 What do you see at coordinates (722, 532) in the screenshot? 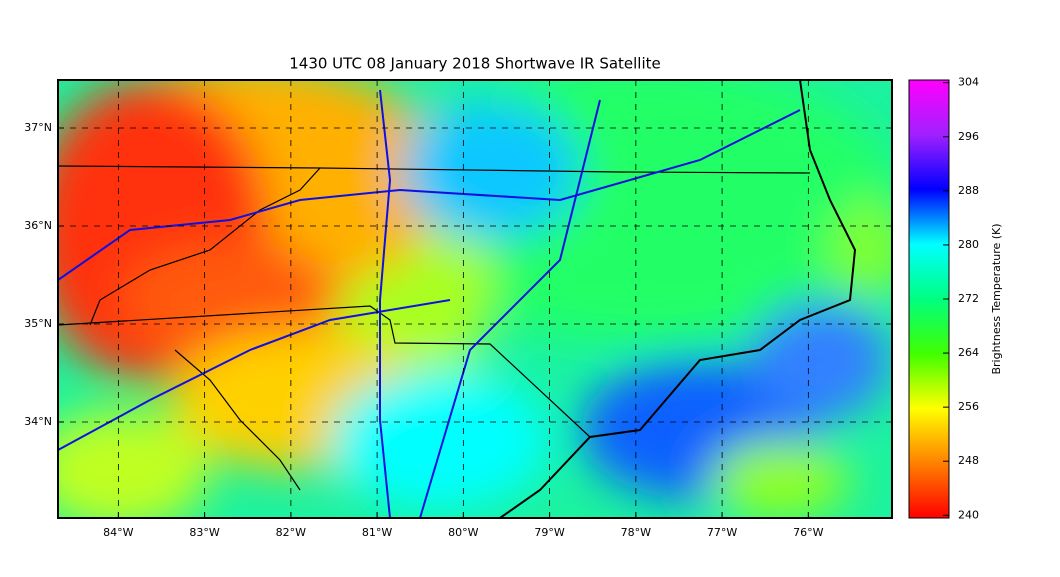
I see `x-tick-label: 77°W` at bounding box center [722, 532].